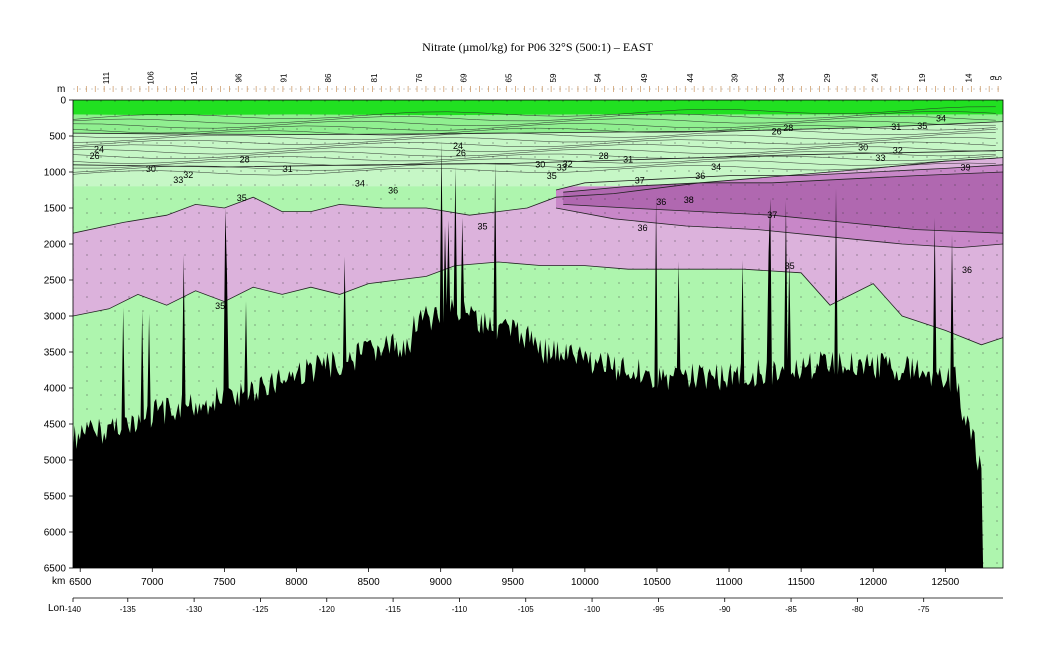  What do you see at coordinates (80, 582) in the screenshot?
I see `km-tick-label: 6500` at bounding box center [80, 582].